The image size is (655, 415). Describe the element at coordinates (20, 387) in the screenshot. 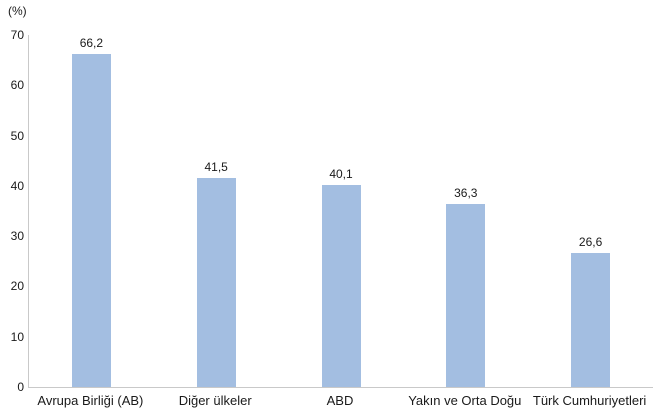

I see `y-axis-tick-label: 0` at that location.